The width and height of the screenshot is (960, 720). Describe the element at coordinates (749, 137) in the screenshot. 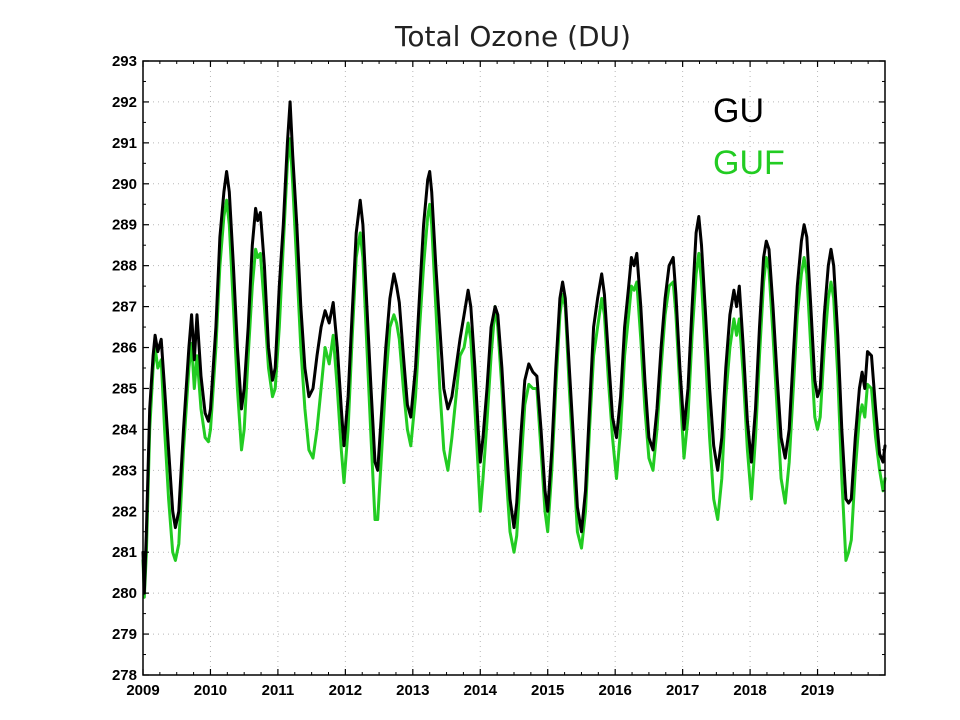

I see `legend: GU GUF` at that location.